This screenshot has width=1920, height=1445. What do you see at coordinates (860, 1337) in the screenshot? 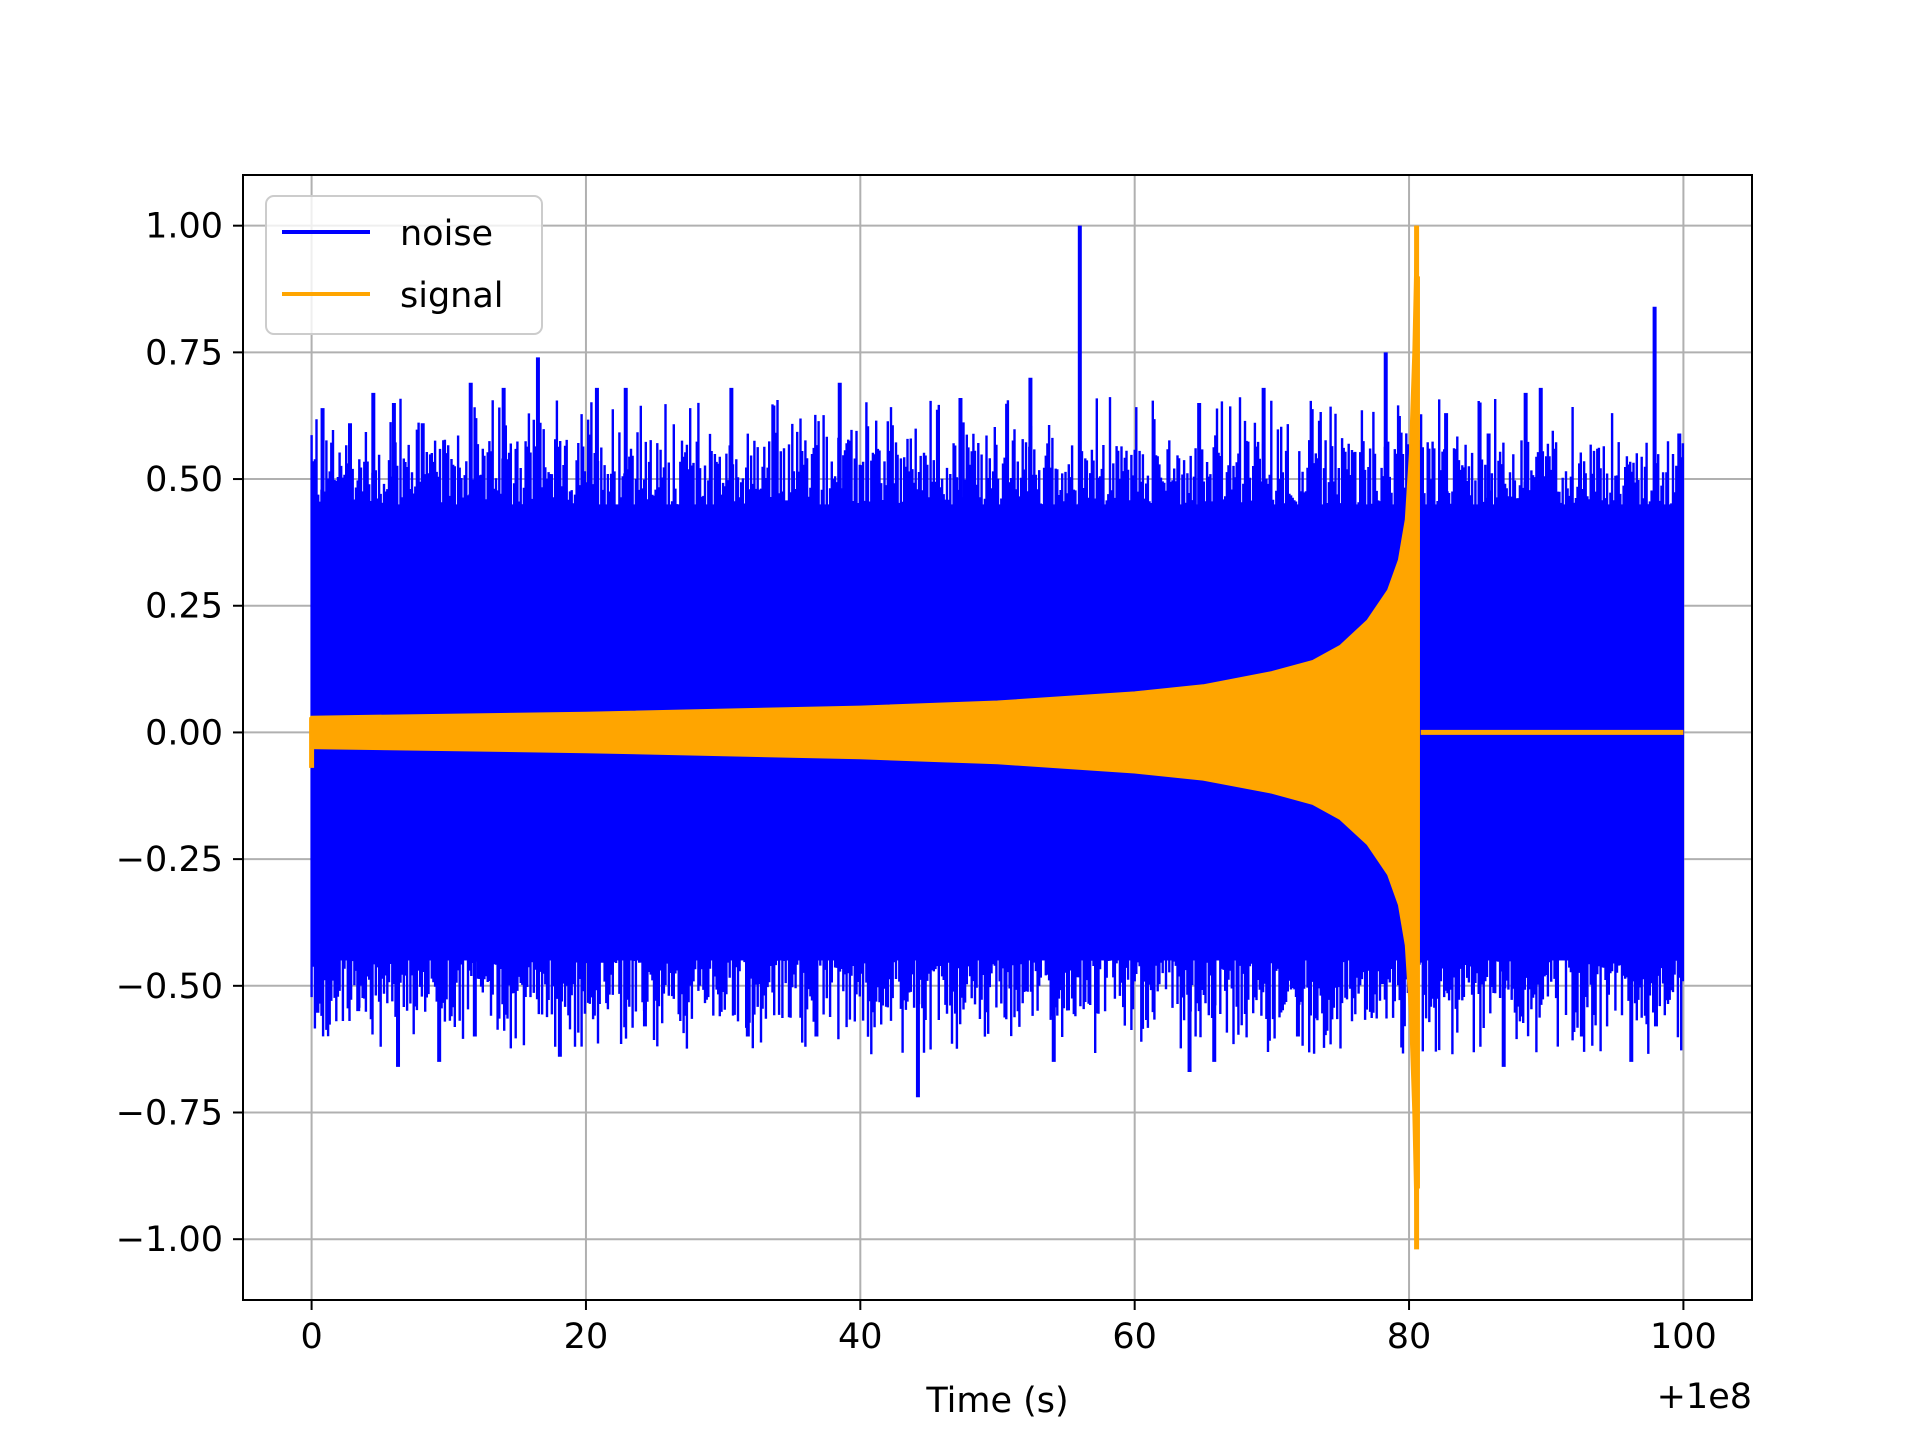
I see `x-tick-label: 40` at bounding box center [860, 1337].